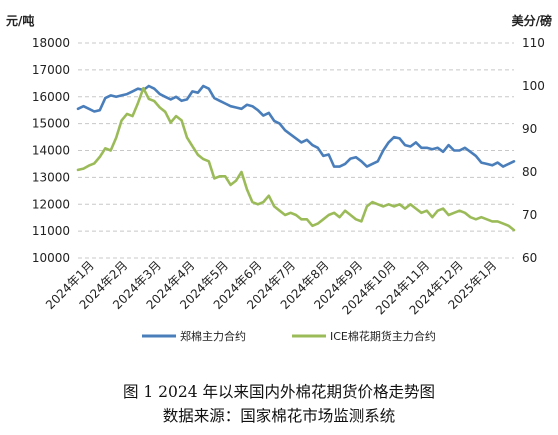  What do you see at coordinates (529, 172) in the screenshot?
I see `right-tick-label: 80` at bounding box center [529, 172].